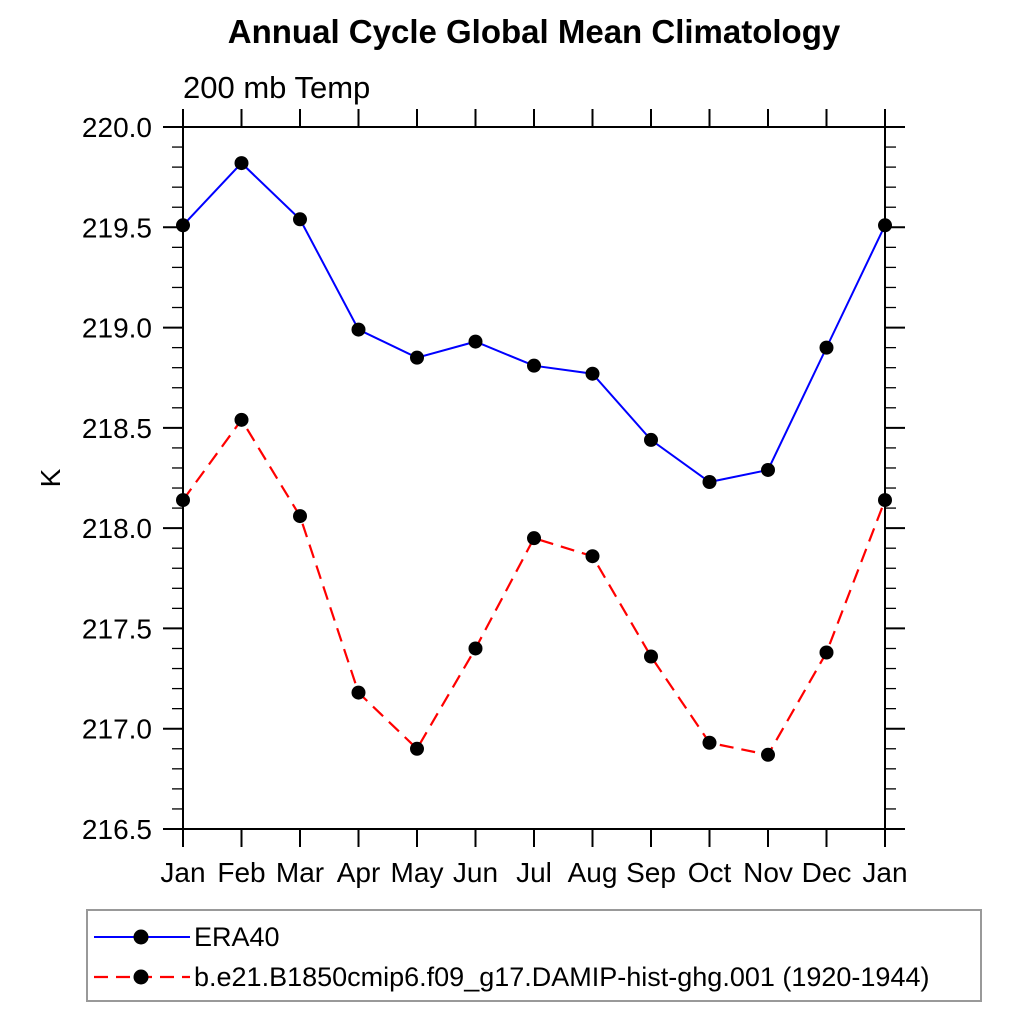  I want to click on legend-line-sample-dashed, so click(142, 977).